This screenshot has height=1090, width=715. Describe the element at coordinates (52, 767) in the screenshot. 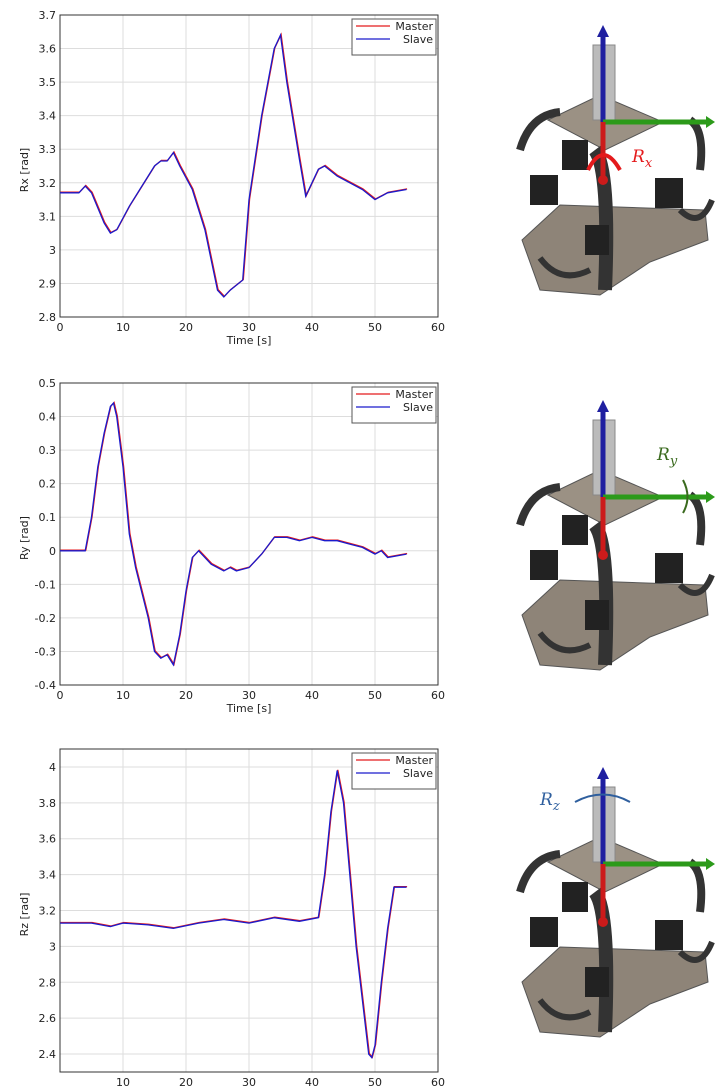

I see `y-tick-label: 4` at that location.